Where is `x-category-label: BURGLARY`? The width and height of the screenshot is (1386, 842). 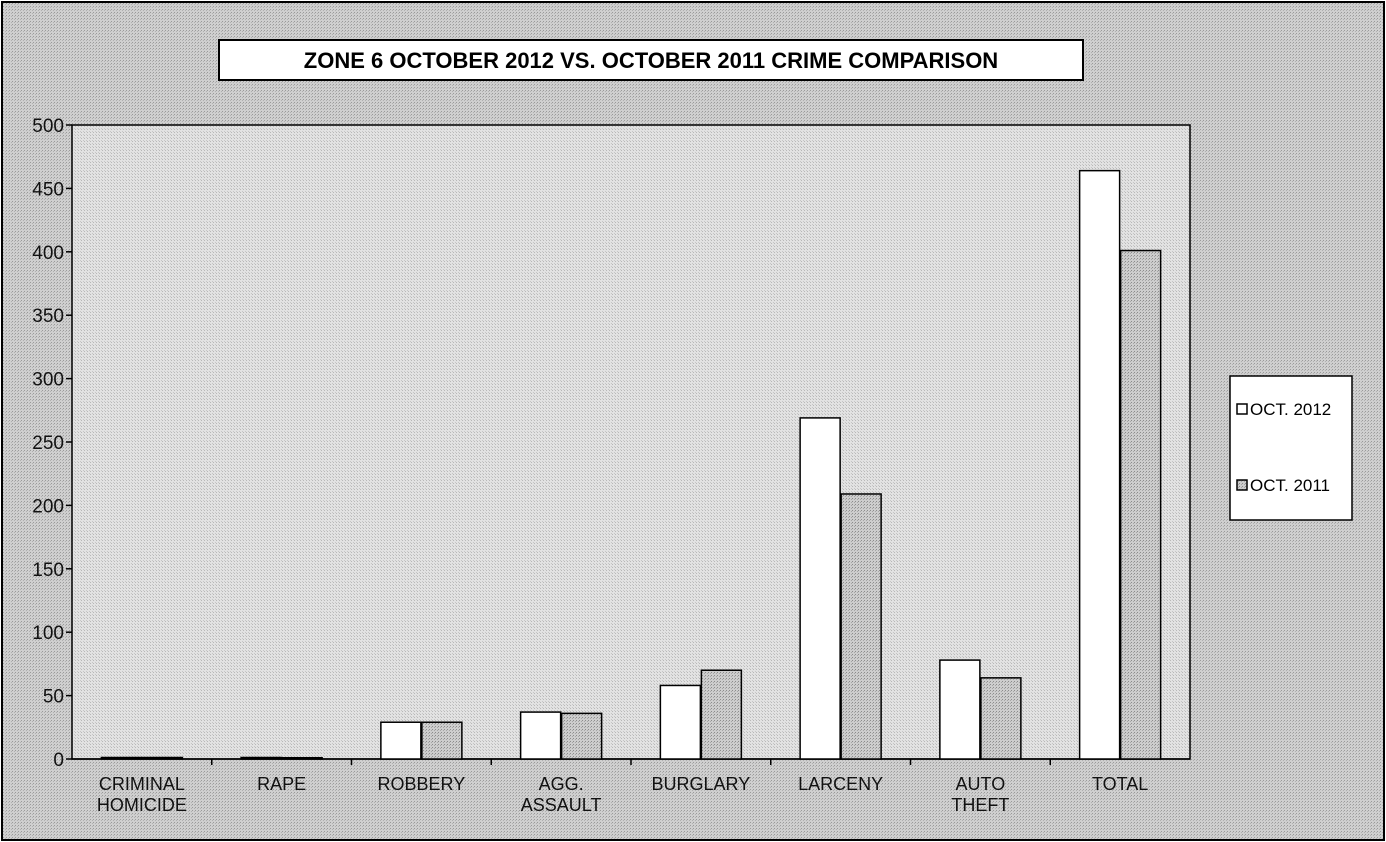
x-category-label: BURGLARY is located at coordinates (701, 784).